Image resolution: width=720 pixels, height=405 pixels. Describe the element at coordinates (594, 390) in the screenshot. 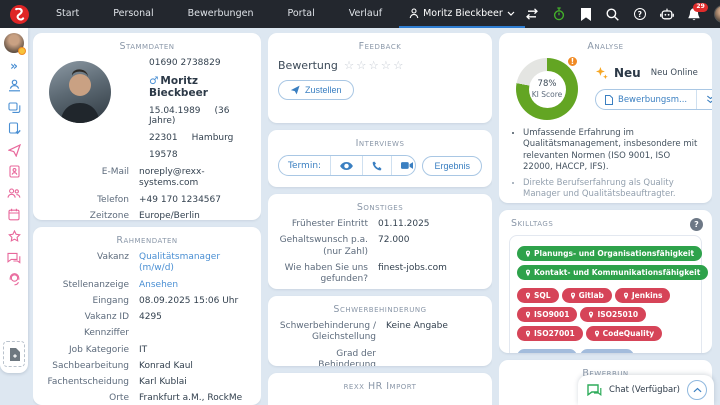

I see `chat-icon` at that location.